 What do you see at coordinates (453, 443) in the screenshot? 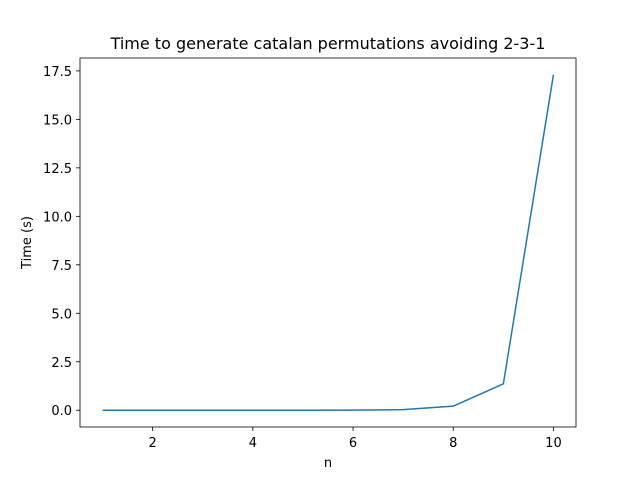
I see `x-tick-label: 8` at bounding box center [453, 443].